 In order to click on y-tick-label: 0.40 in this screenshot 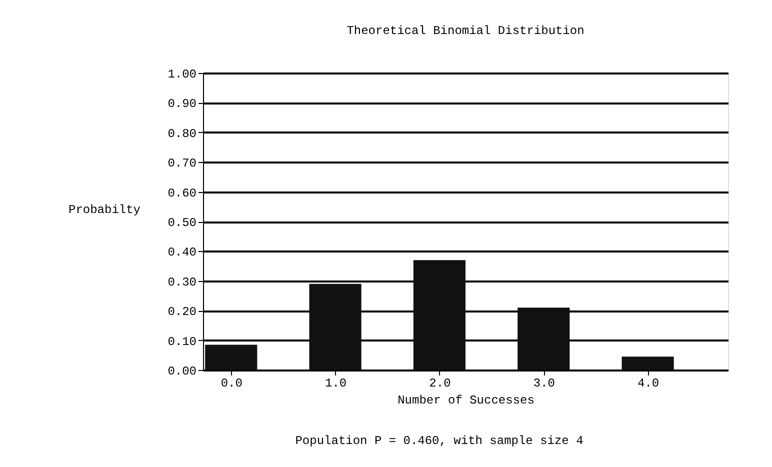, I will do `click(182, 253)`.